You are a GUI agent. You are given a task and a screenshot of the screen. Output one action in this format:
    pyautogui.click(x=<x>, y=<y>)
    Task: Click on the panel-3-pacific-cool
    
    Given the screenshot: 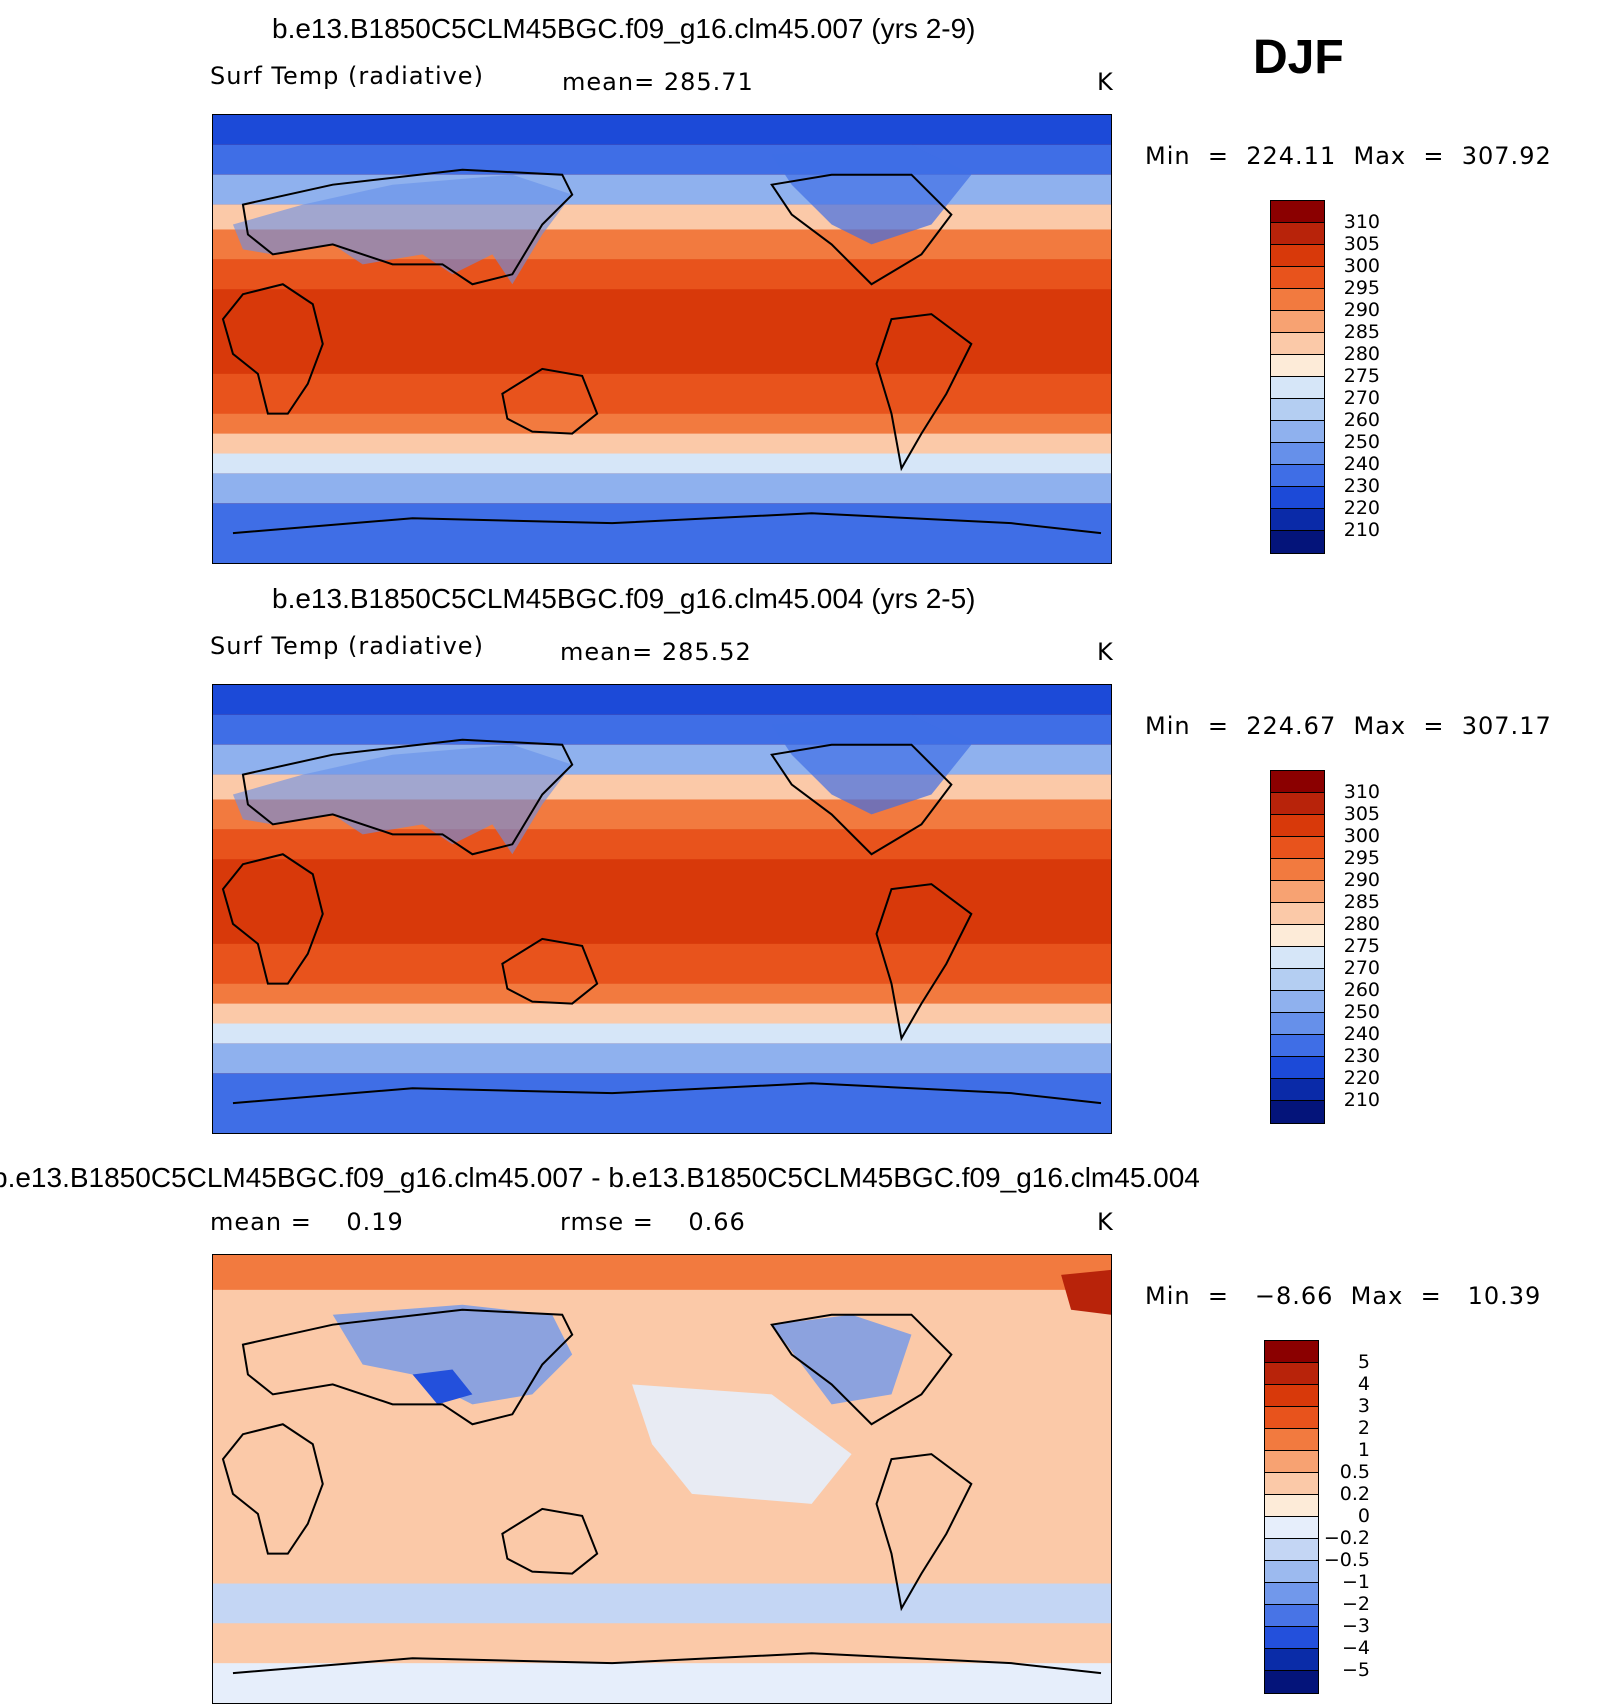 What is the action you would take?
    pyautogui.click(x=742, y=1444)
    